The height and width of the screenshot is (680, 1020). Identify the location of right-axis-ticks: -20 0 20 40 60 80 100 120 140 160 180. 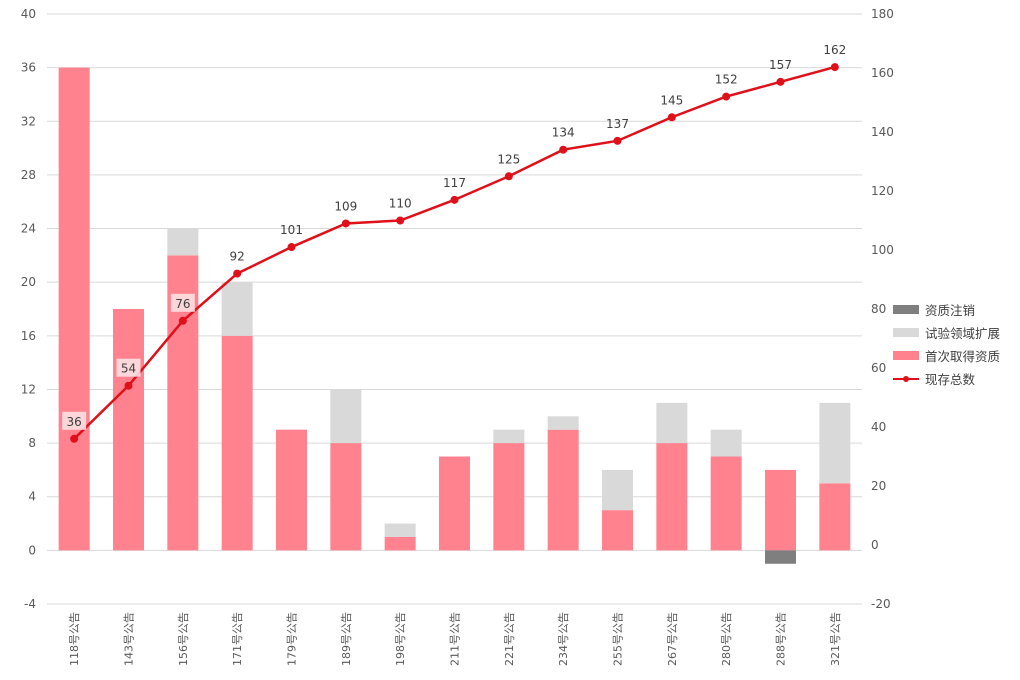
(882, 309).